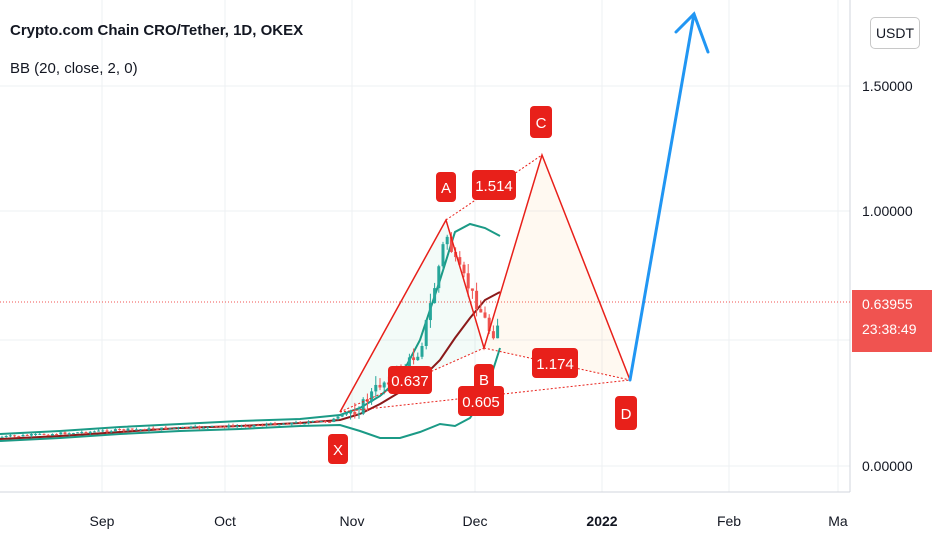  What do you see at coordinates (895, 33) in the screenshot?
I see `currency-button: USDT` at bounding box center [895, 33].